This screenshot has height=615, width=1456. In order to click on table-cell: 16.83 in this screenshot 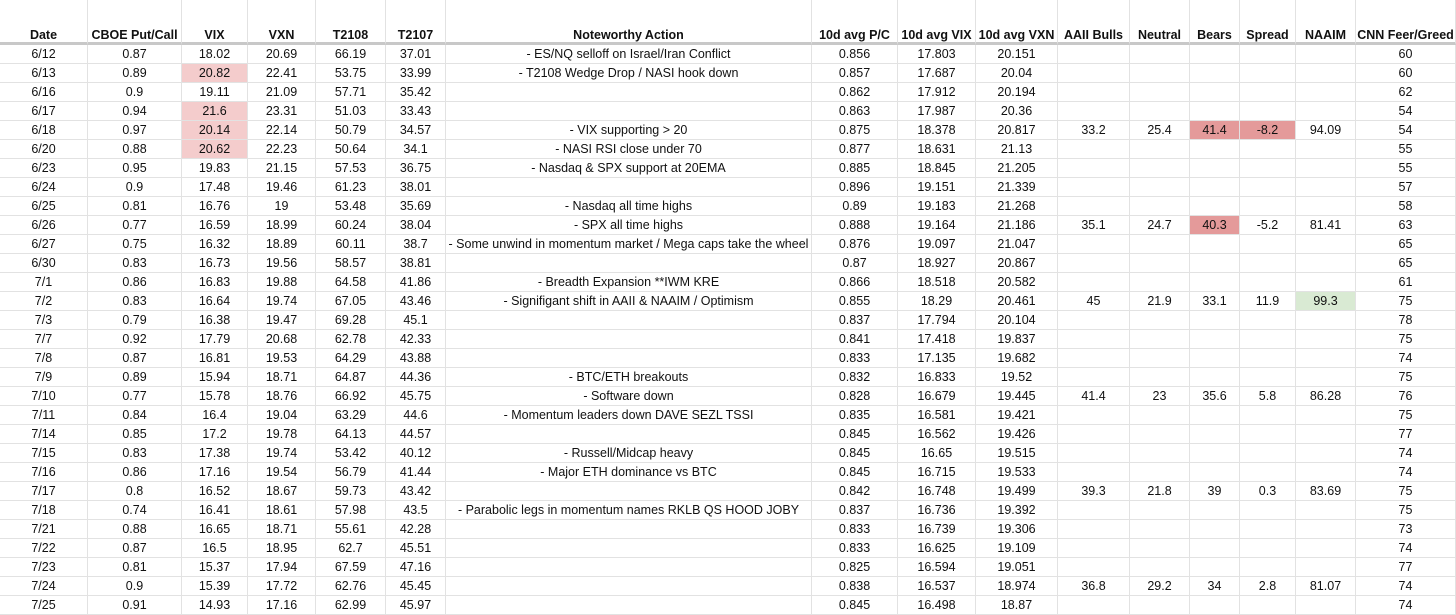, I will do `click(215, 282)`.